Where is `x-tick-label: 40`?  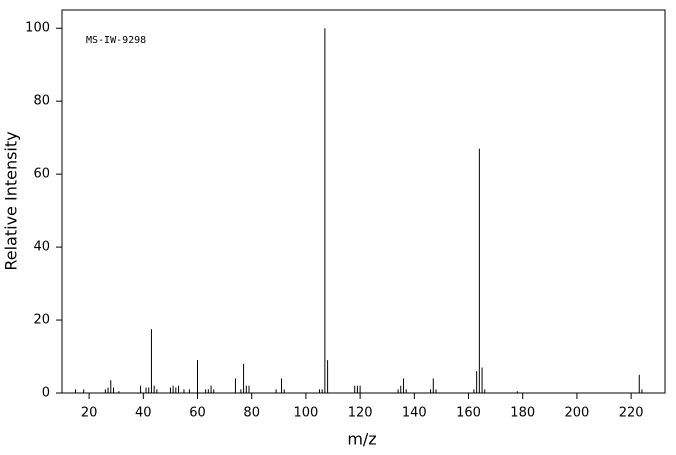
x-tick-label: 40 is located at coordinates (143, 413).